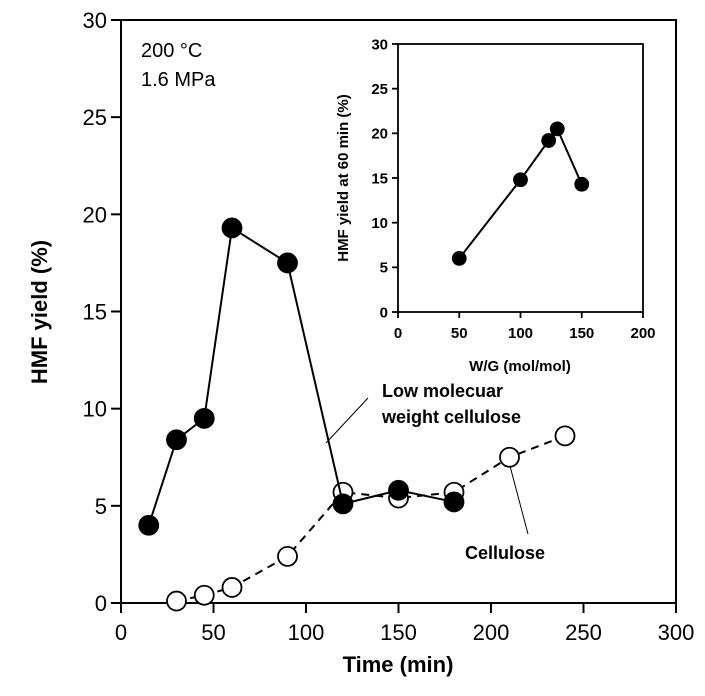 Image resolution: width=705 pixels, height=696 pixels. What do you see at coordinates (379, 223) in the screenshot?
I see `inset-y-tick-label: 10` at bounding box center [379, 223].